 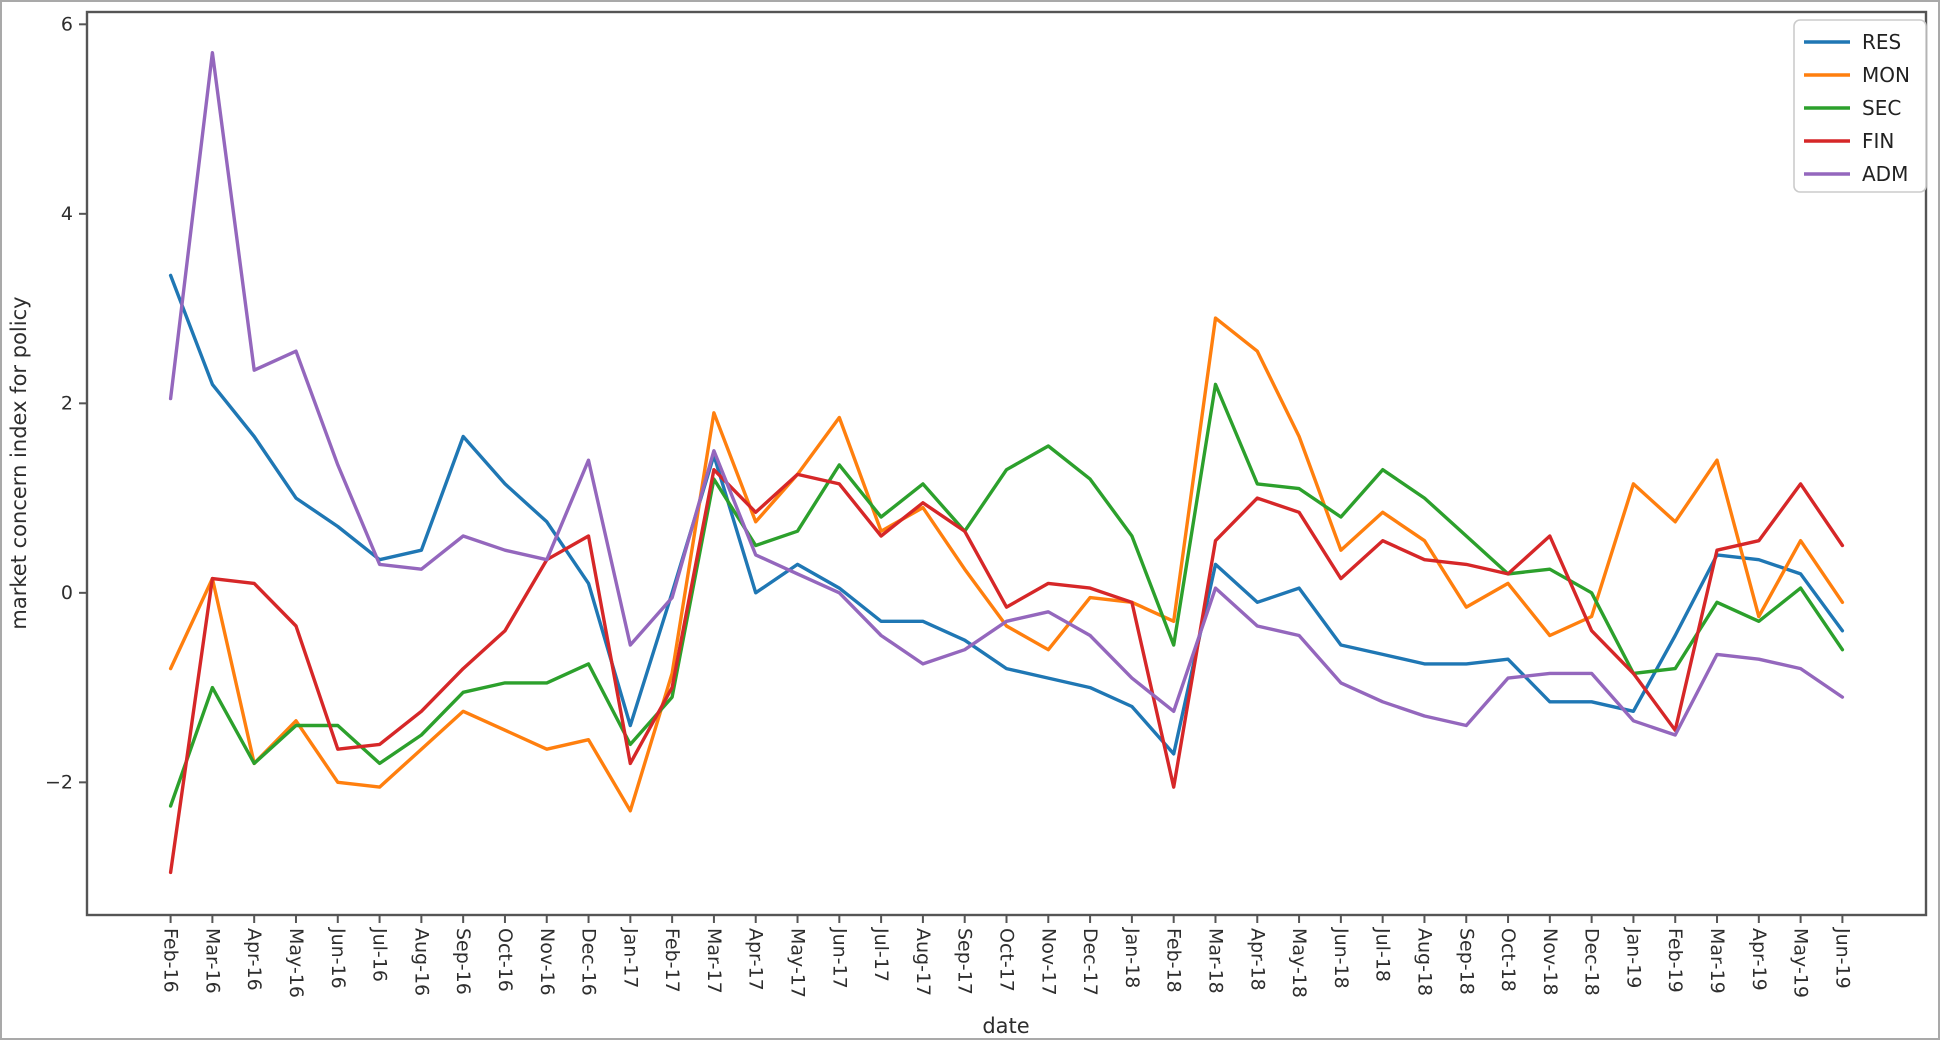 What do you see at coordinates (798, 963) in the screenshot?
I see `x-tick-label: May-17` at bounding box center [798, 963].